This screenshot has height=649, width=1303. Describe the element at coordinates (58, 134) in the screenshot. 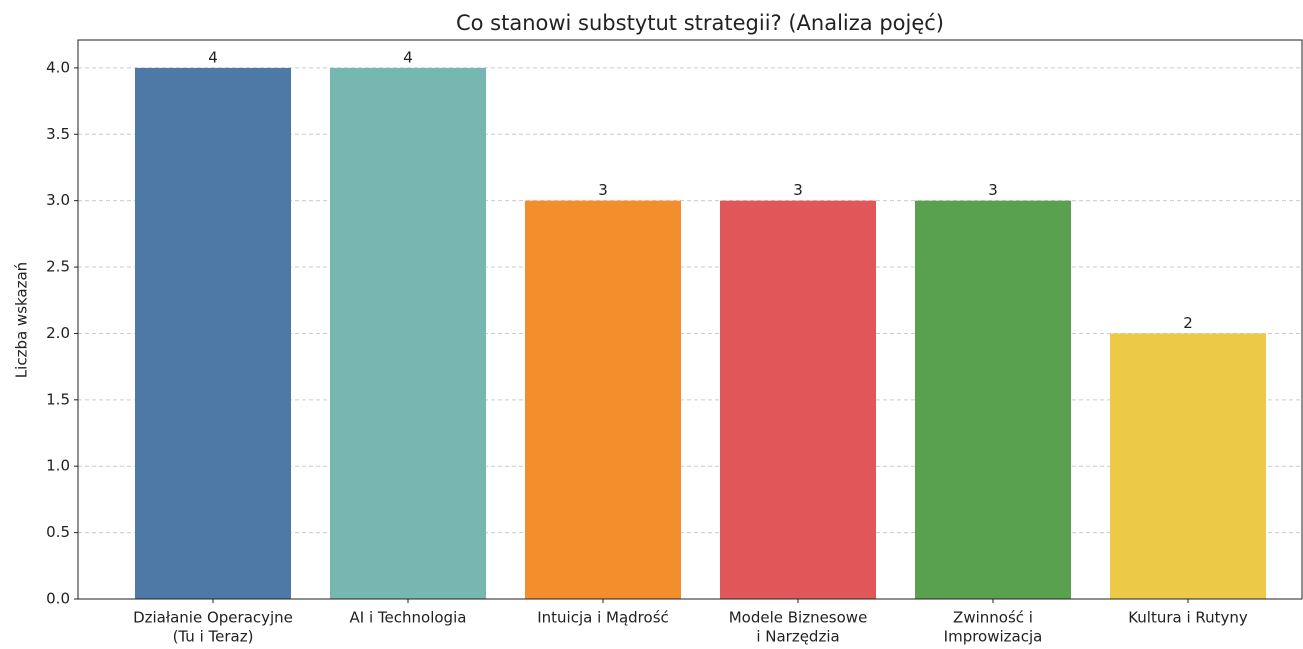

I see `y-tick-label: 3.5` at that location.